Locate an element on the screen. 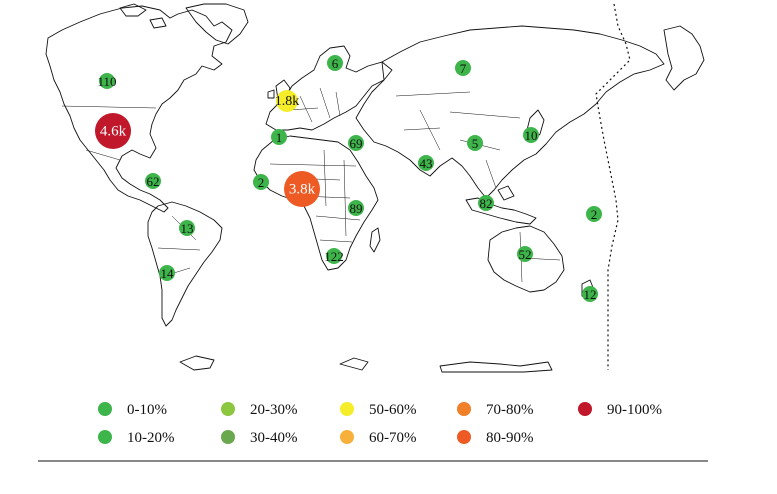 Image resolution: width=777 pixels, height=494 pixels. marker-western-europe: 1.8k is located at coordinates (287, 101).